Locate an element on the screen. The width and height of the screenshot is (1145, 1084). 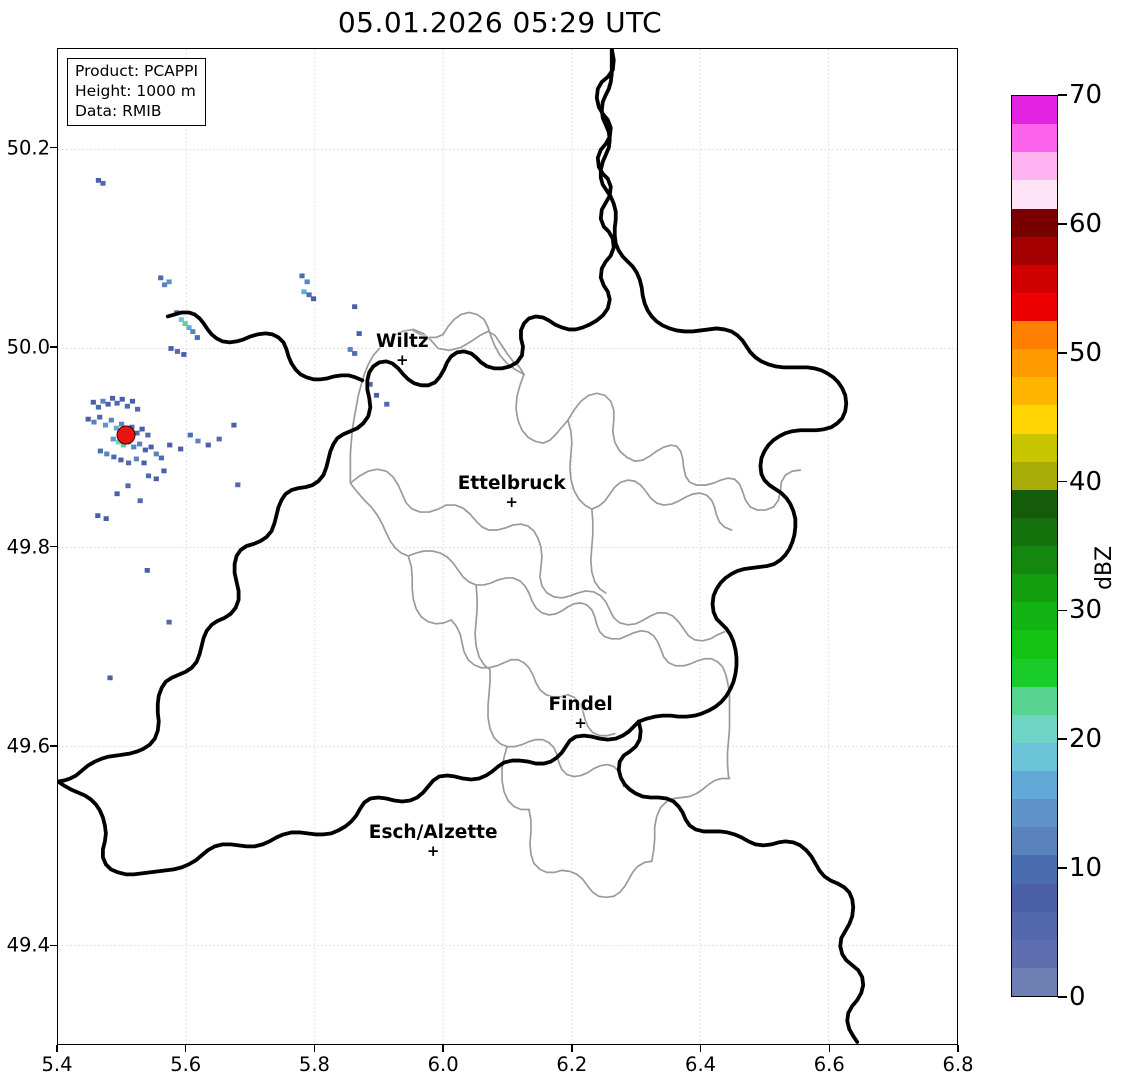
city-label-findel: Findel + is located at coordinates (580, 712).